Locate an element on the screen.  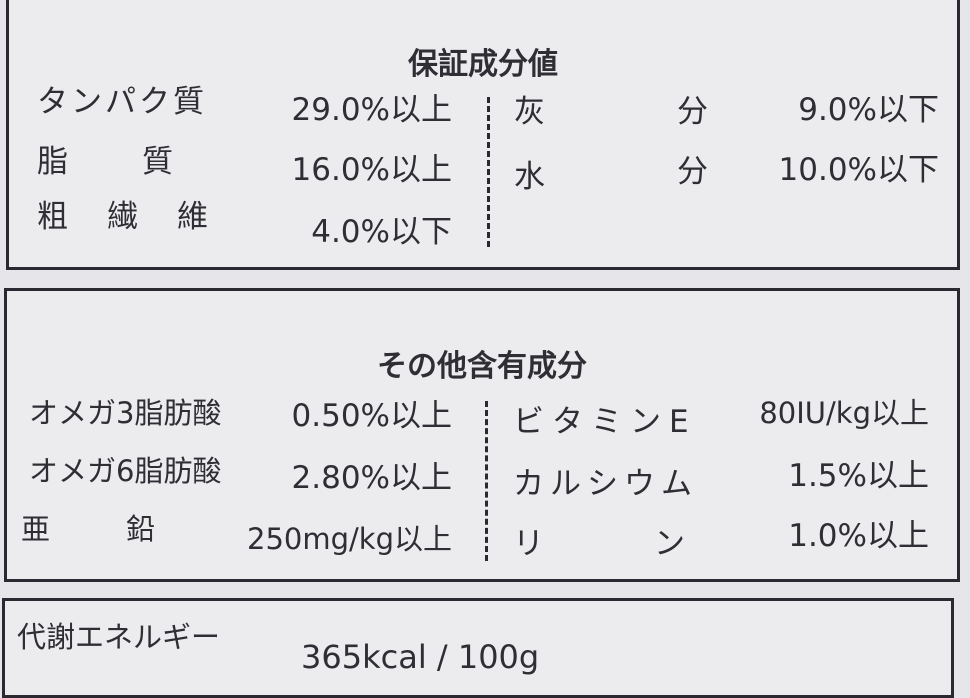
guaranteed-label: 水 is located at coordinates (529, 177).